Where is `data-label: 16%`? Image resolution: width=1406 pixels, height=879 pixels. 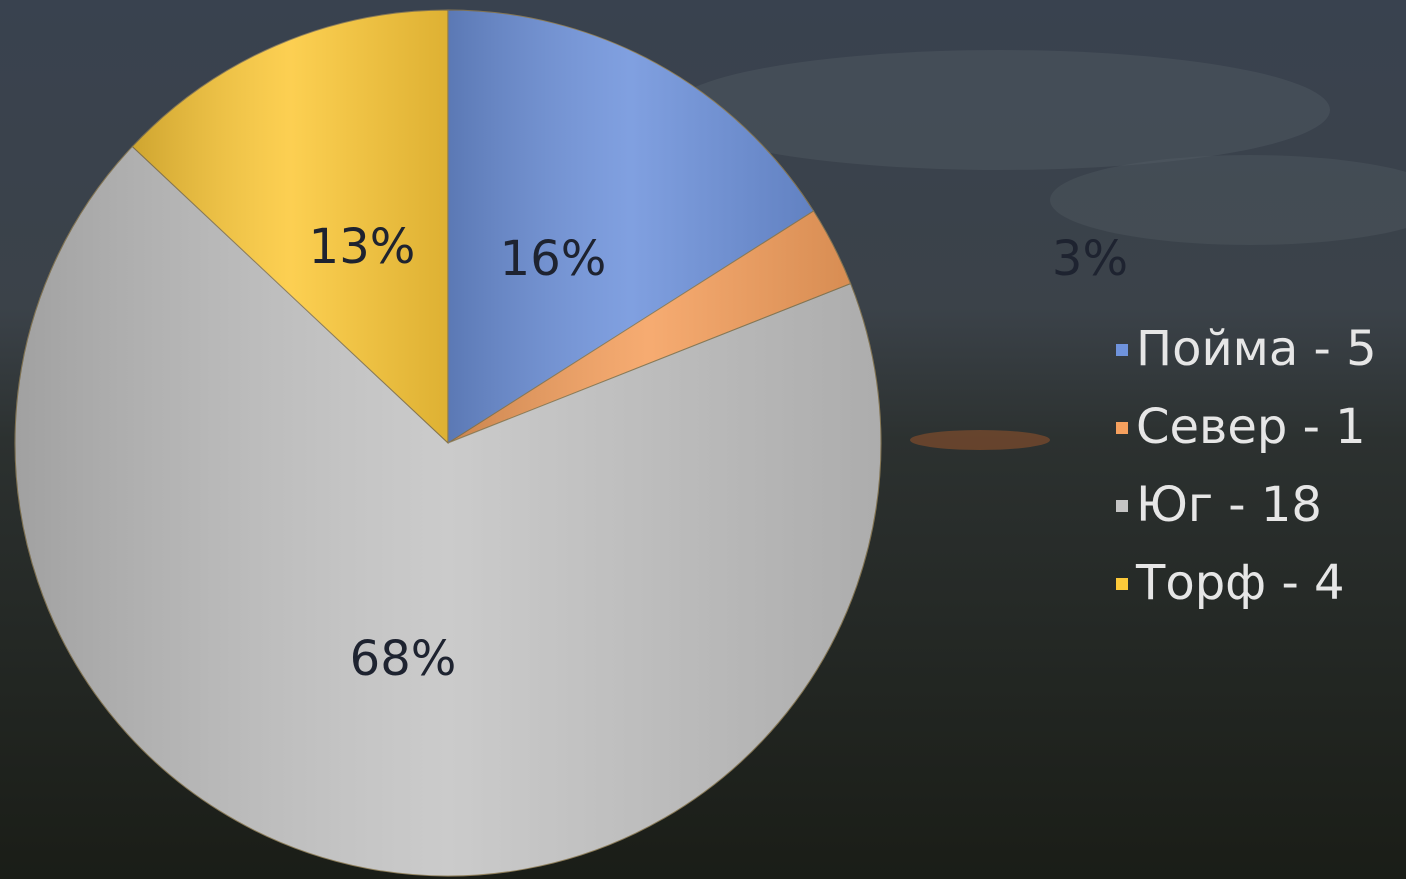 data-label: 16% is located at coordinates (553, 259).